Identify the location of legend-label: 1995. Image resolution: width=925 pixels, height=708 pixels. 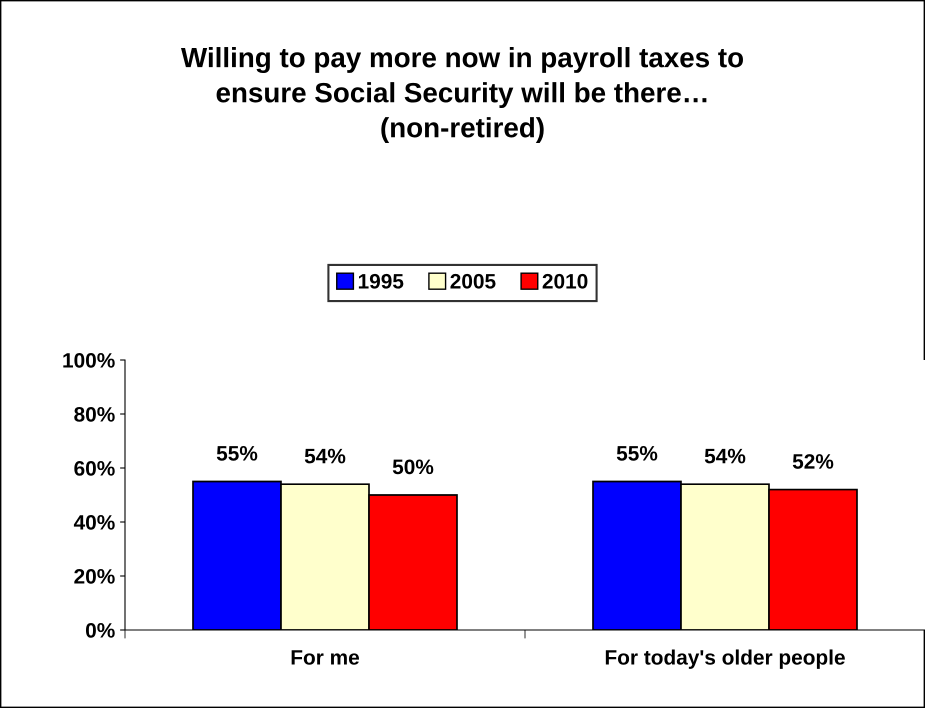
(381, 281).